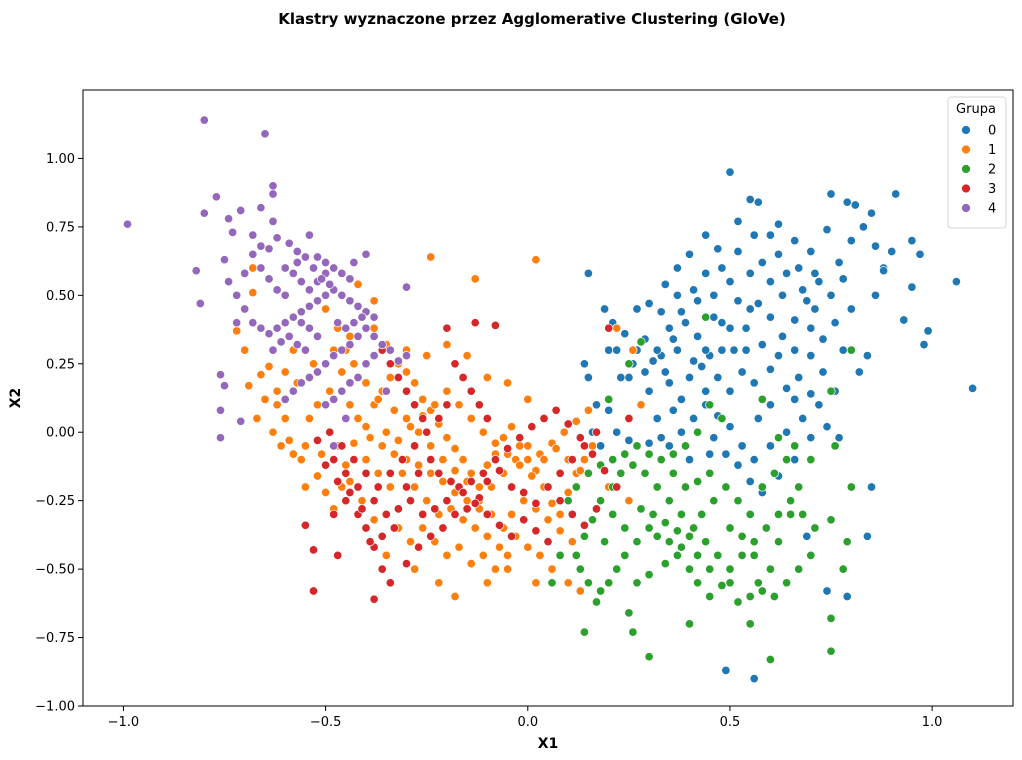 The height and width of the screenshot is (760, 1022). Describe the element at coordinates (60, 159) in the screenshot. I see `y-tick-label: 1.00` at that location.